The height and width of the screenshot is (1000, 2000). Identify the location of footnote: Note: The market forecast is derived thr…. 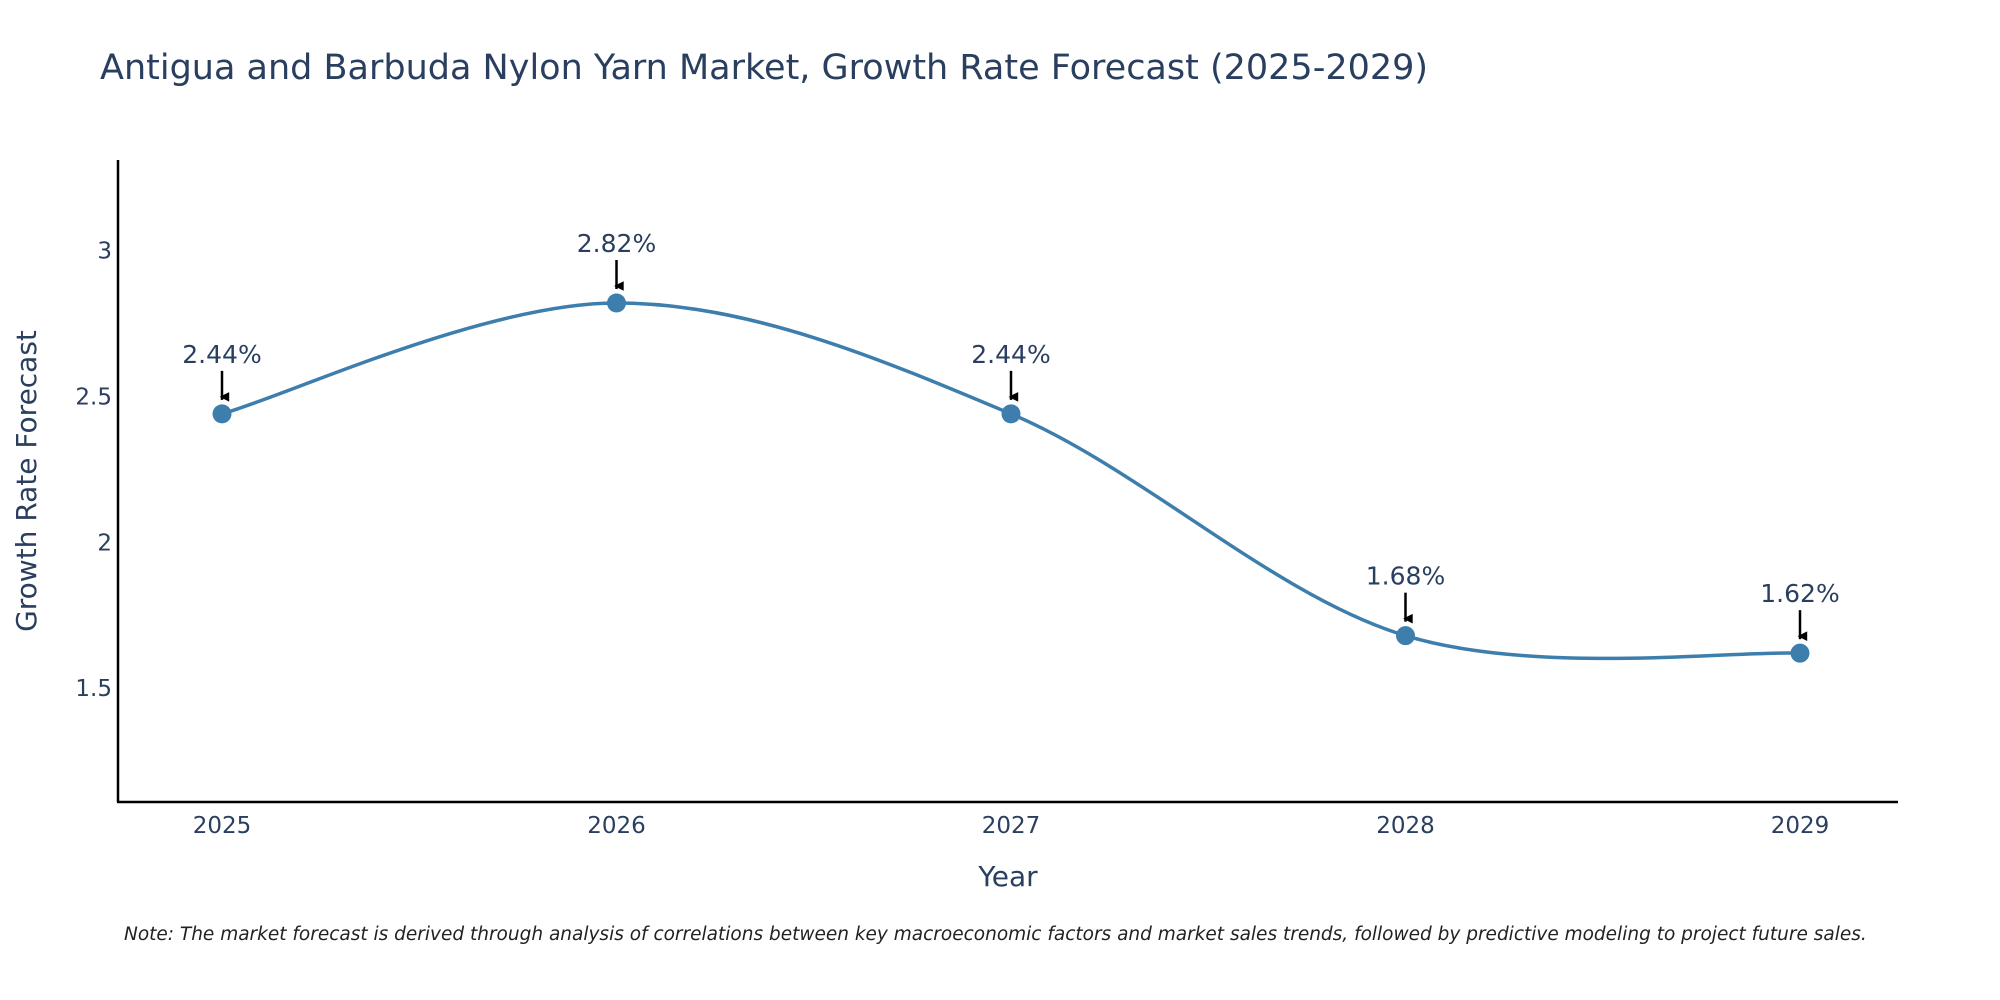
(995, 934).